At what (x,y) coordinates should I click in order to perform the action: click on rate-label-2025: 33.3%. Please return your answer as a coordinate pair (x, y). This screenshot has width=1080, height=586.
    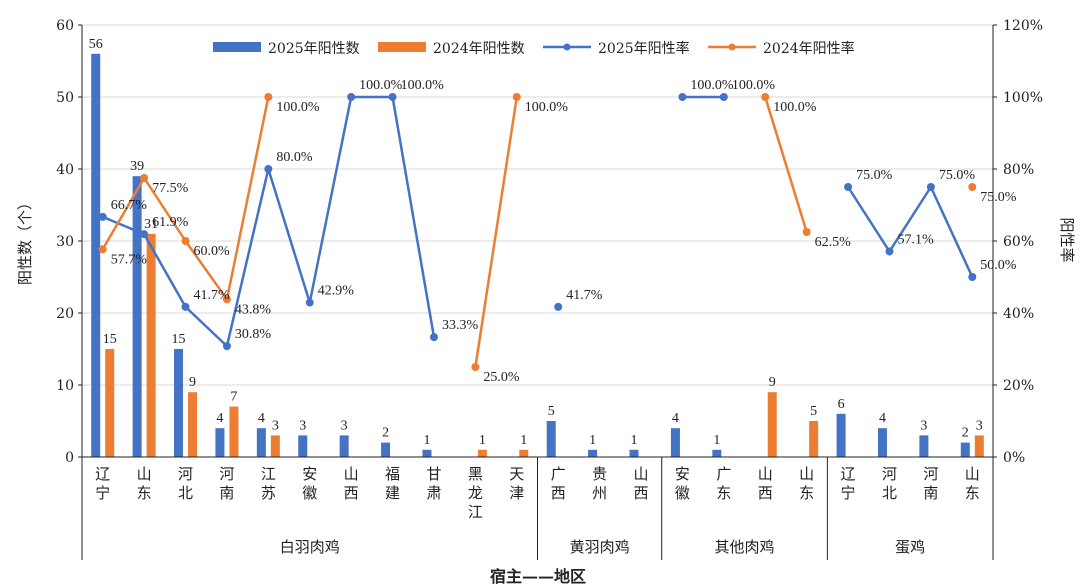
    Looking at the image, I should click on (460, 325).